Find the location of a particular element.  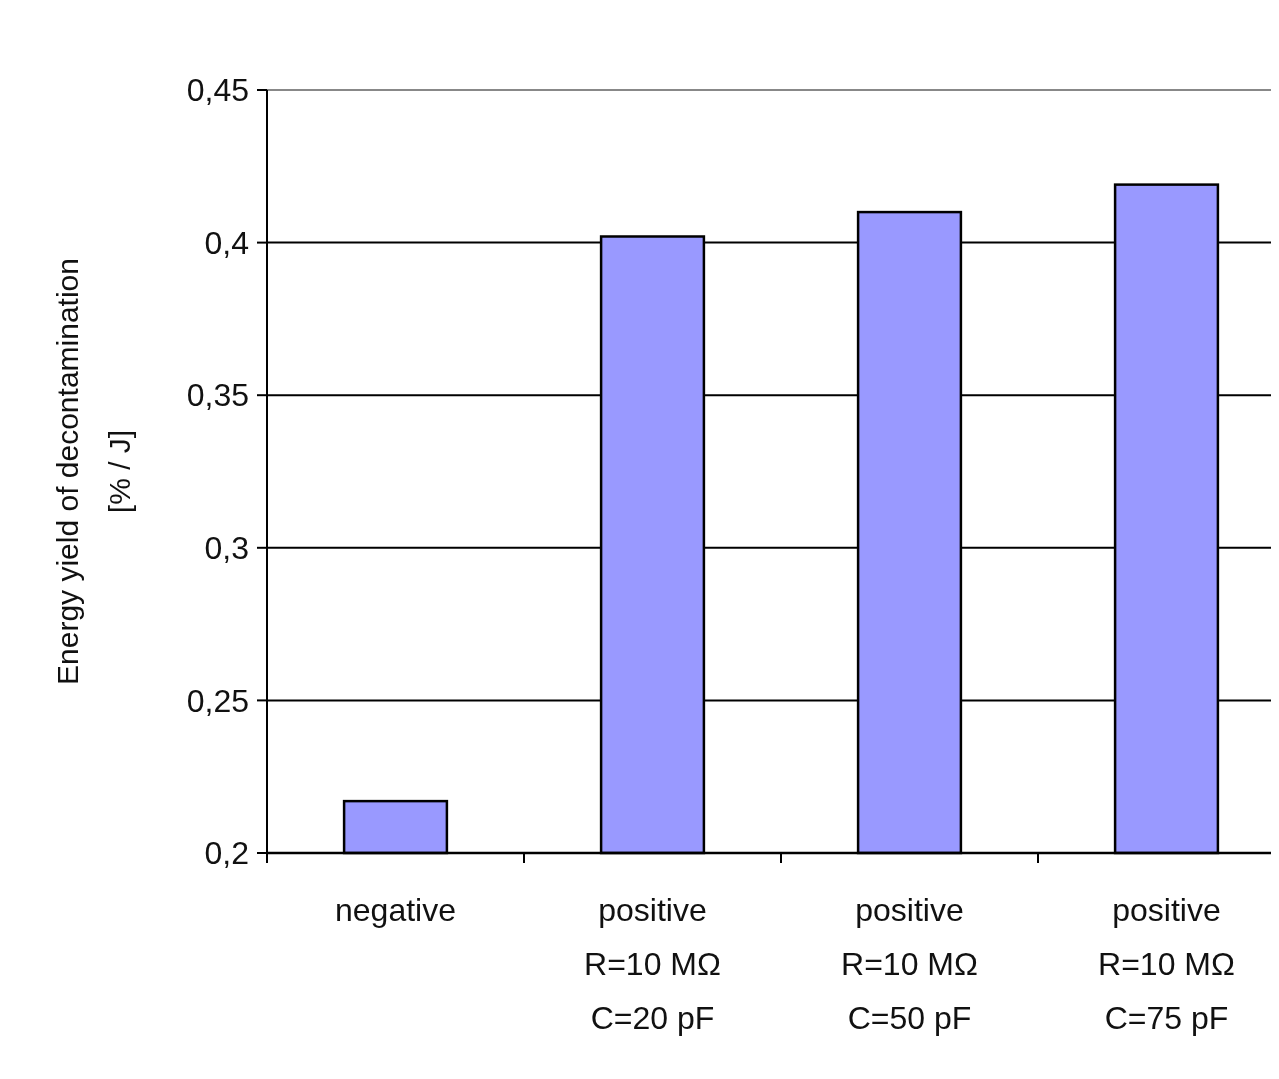

x-tick-label: negative is located at coordinates (395, 910).